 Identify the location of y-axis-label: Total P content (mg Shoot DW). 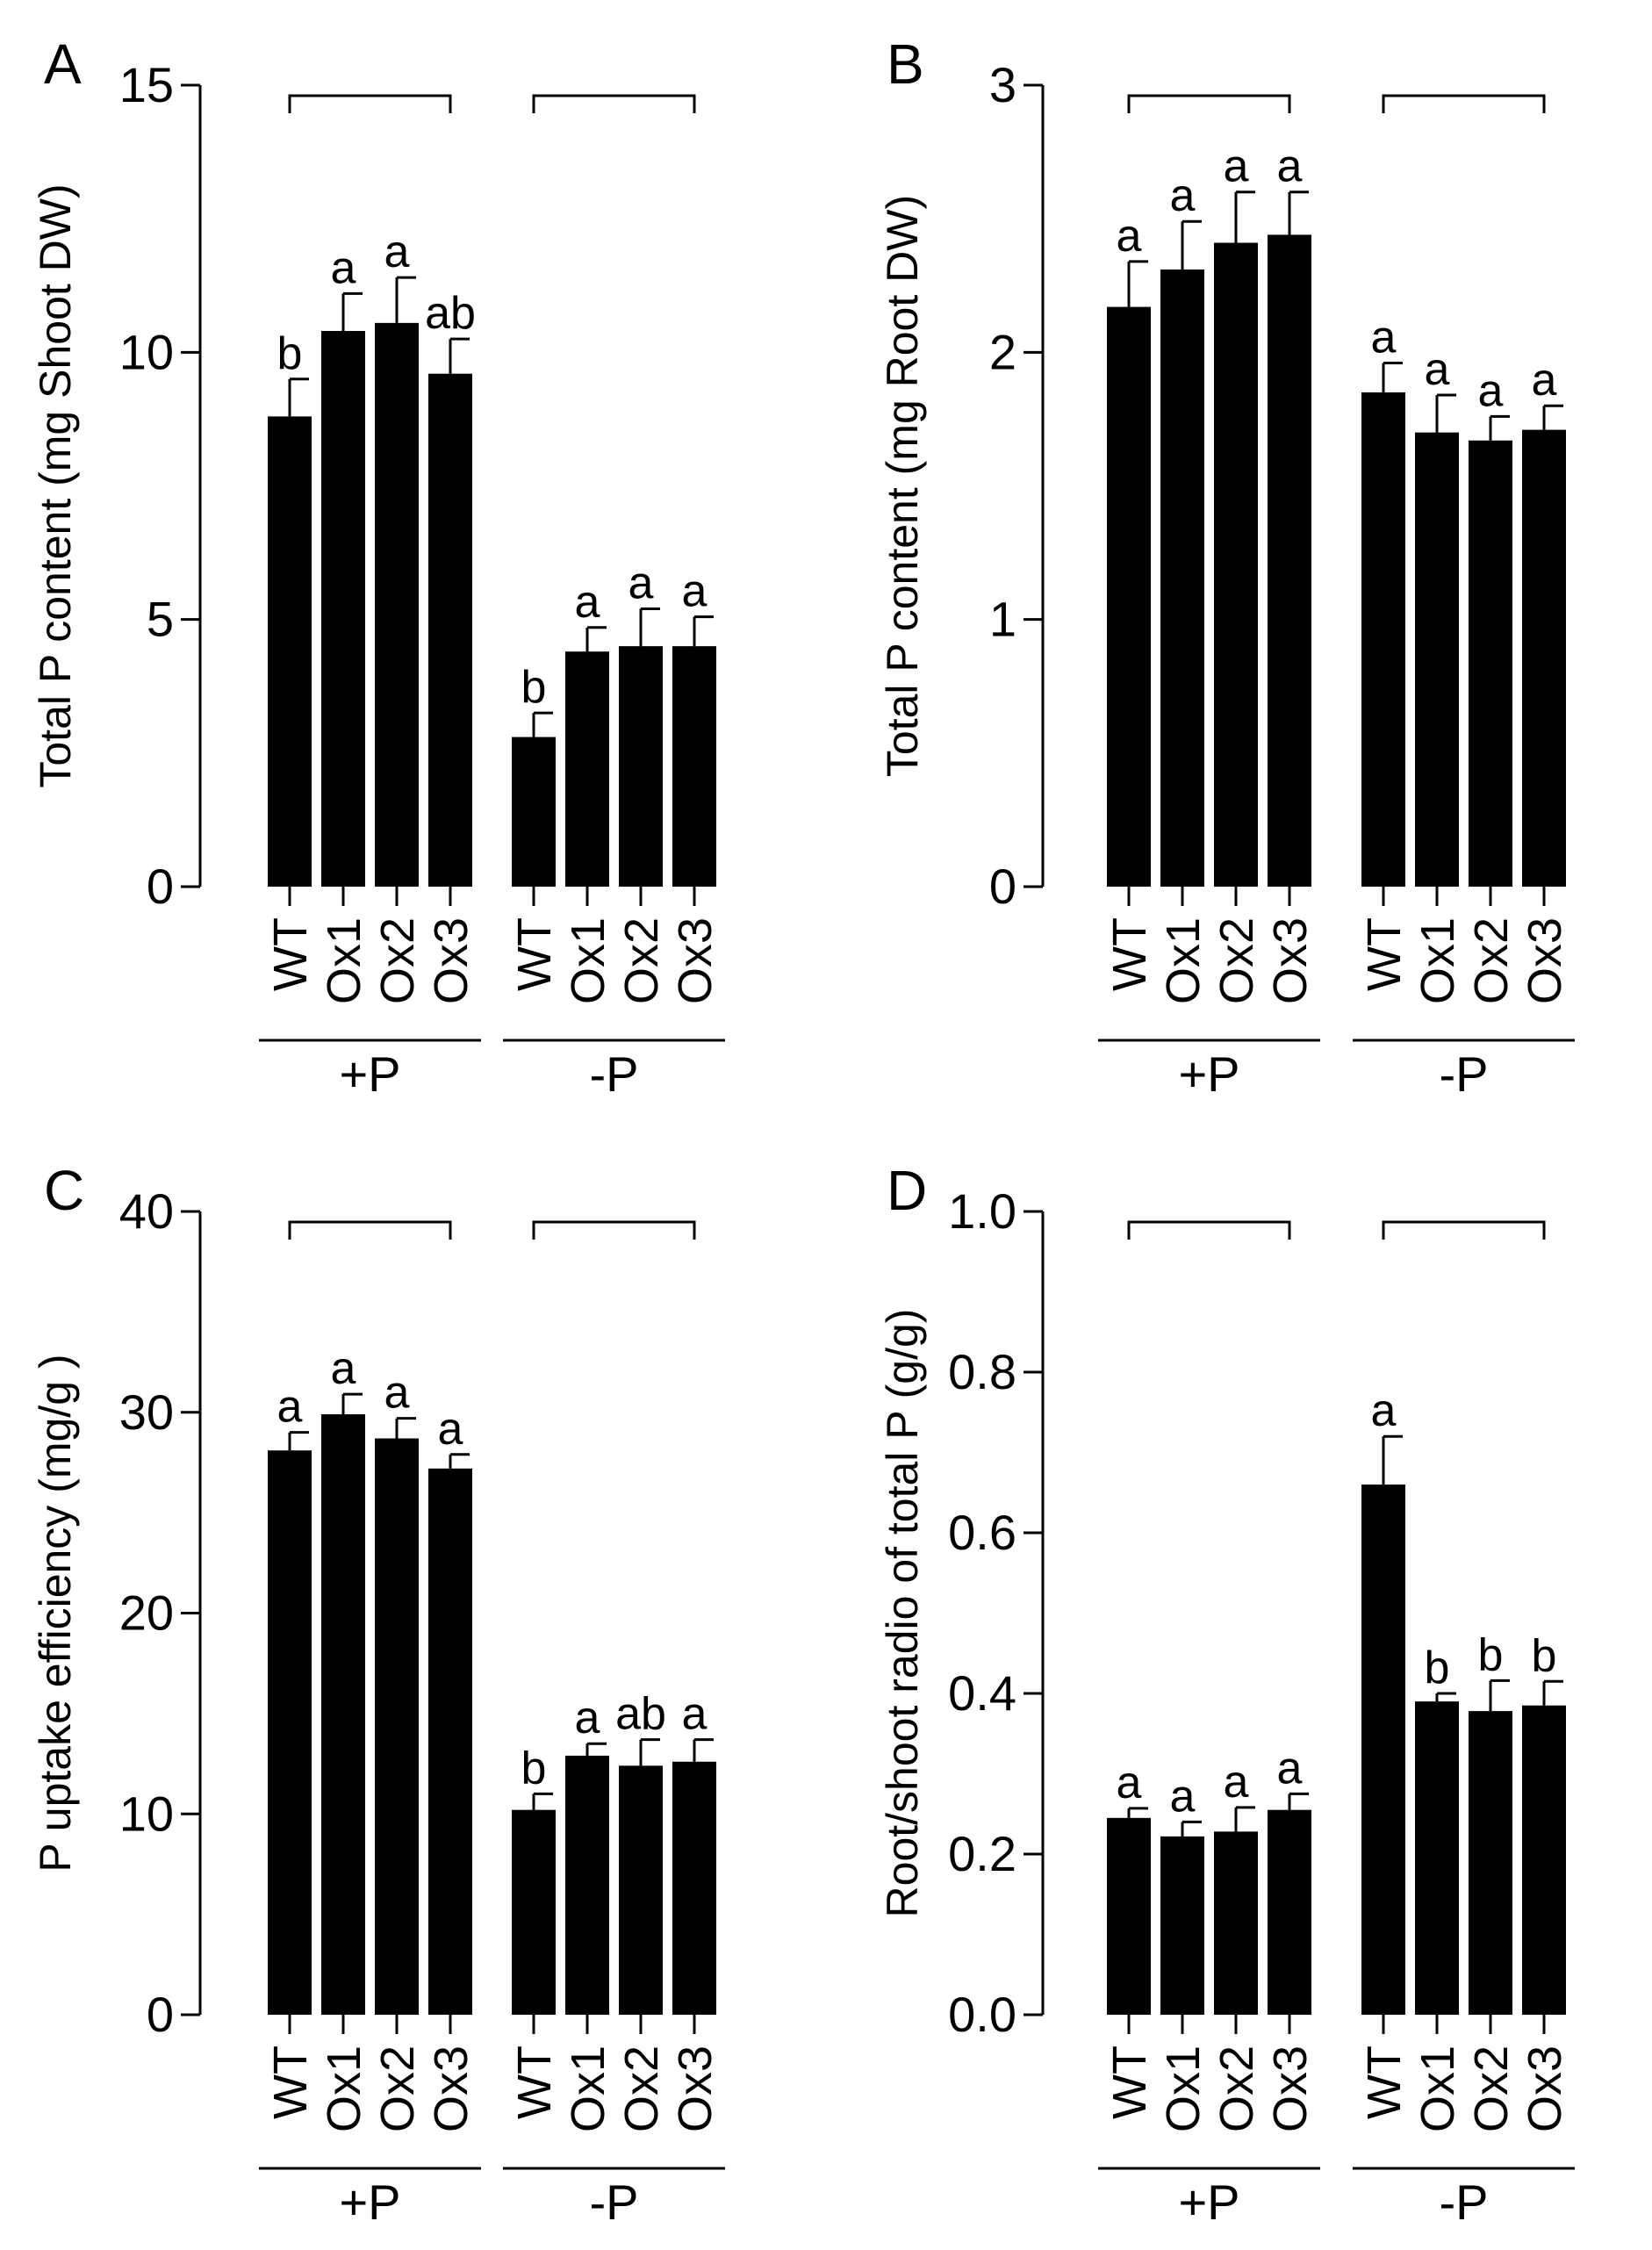
(56, 485).